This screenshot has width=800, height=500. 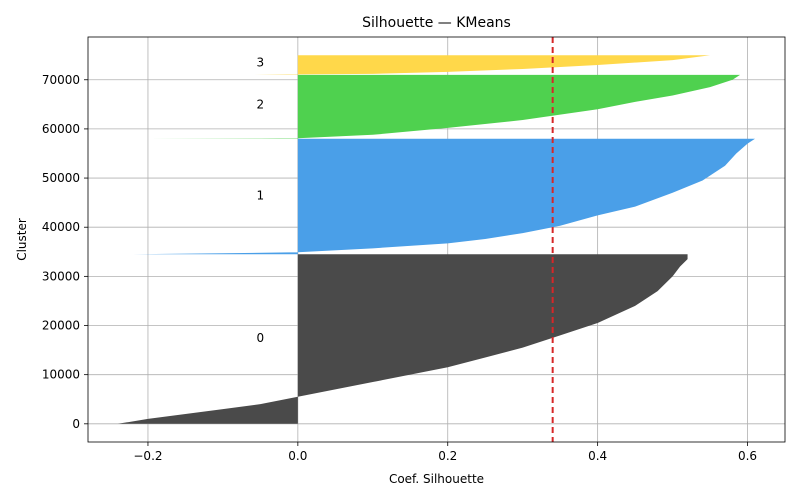 I want to click on x-tick-label: 0.2, so click(x=447, y=456).